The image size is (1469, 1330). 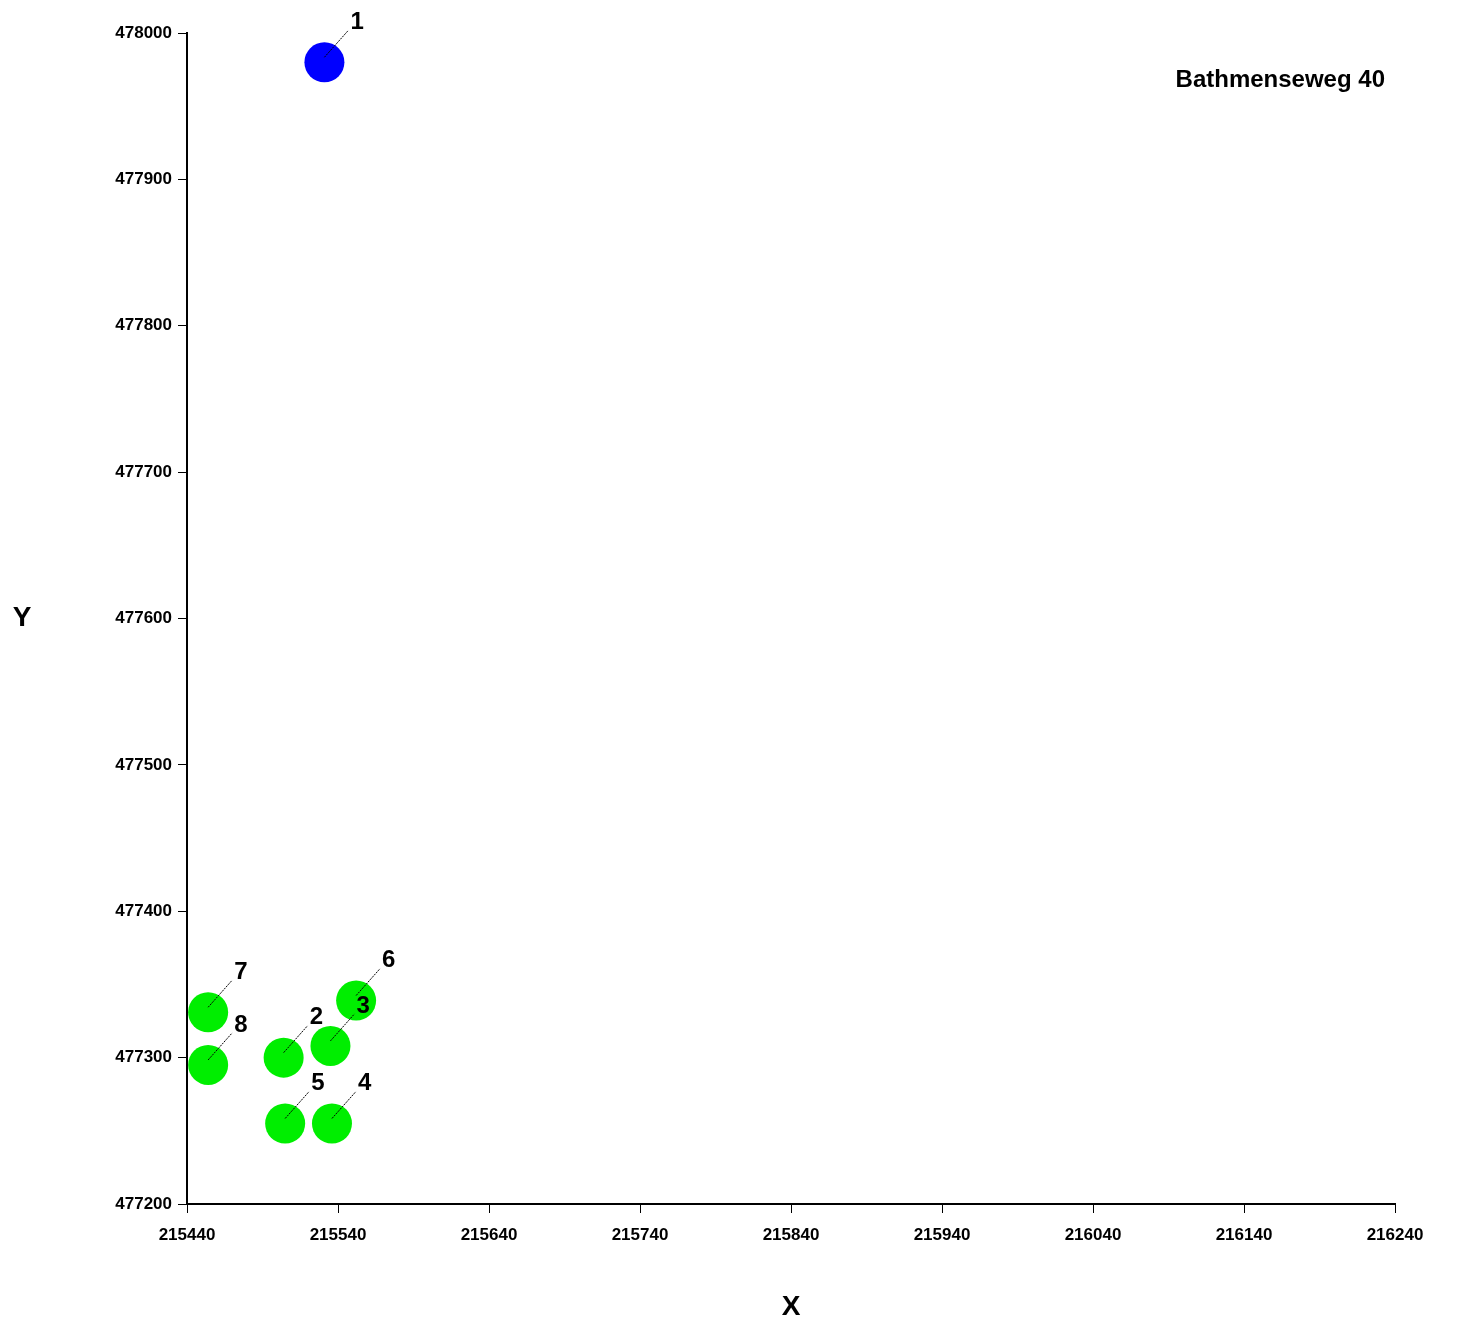 What do you see at coordinates (364, 1082) in the screenshot?
I see `annotation: 4` at bounding box center [364, 1082].